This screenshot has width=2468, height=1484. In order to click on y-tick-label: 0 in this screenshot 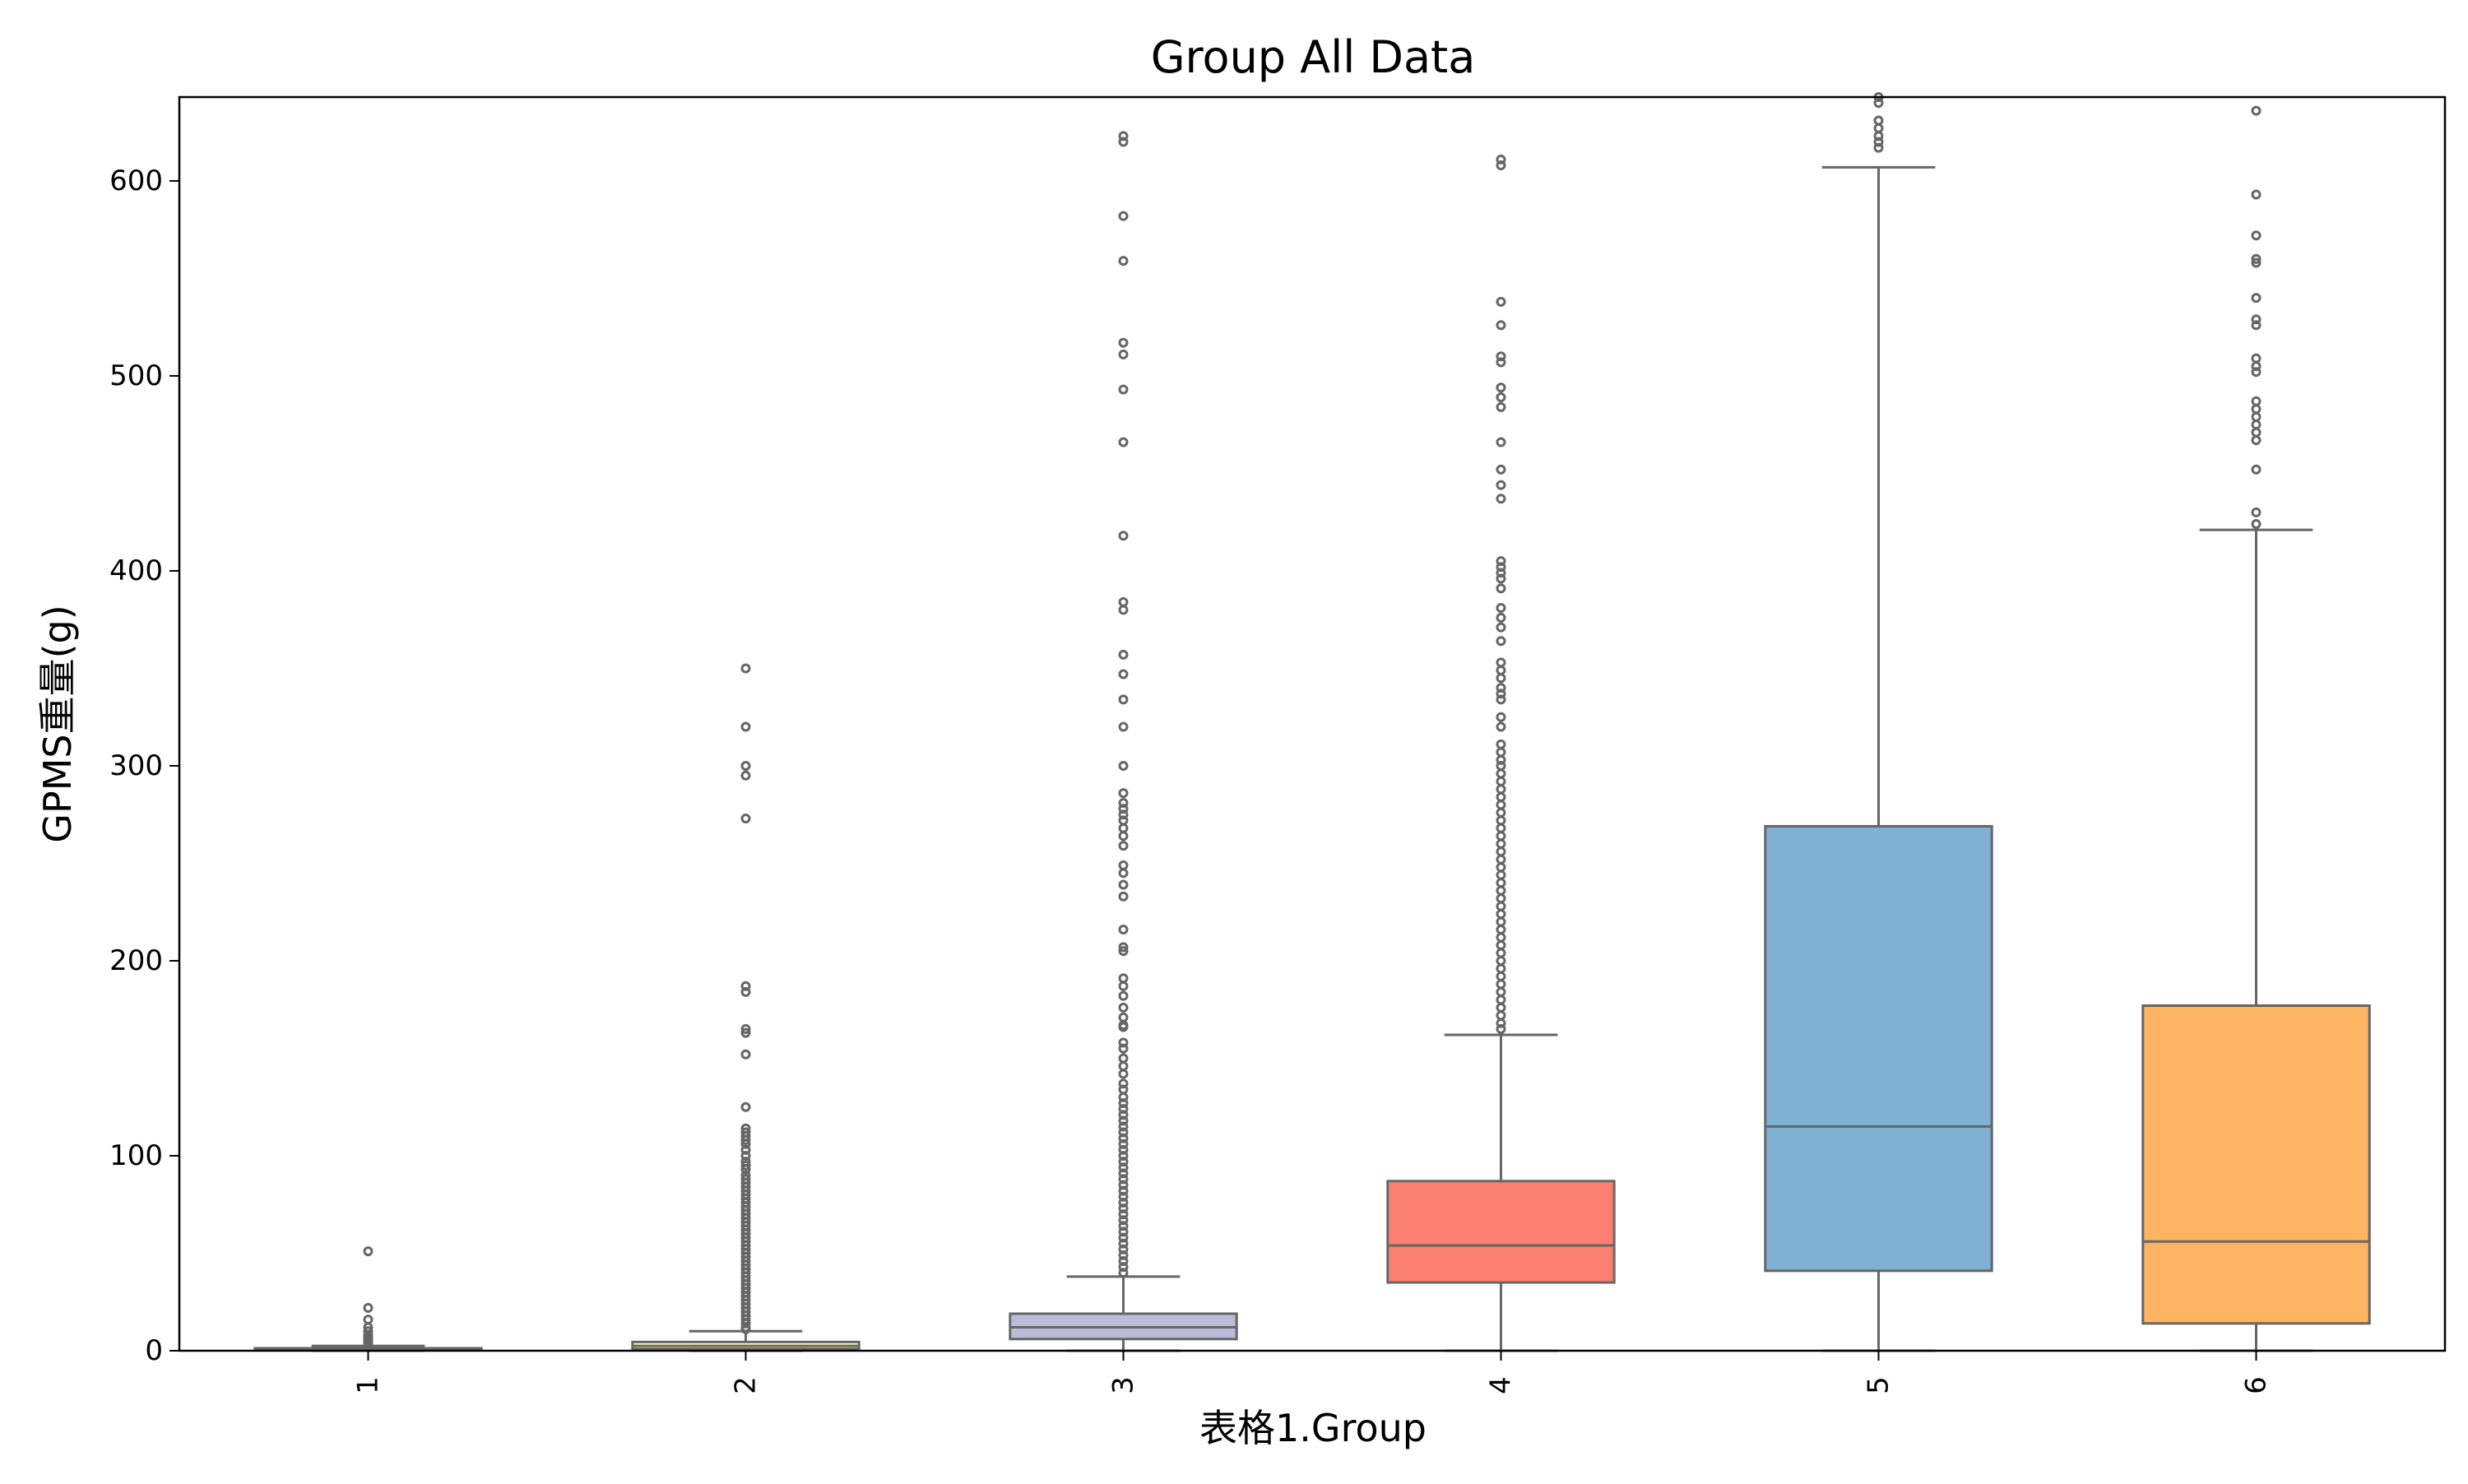, I will do `click(154, 1350)`.